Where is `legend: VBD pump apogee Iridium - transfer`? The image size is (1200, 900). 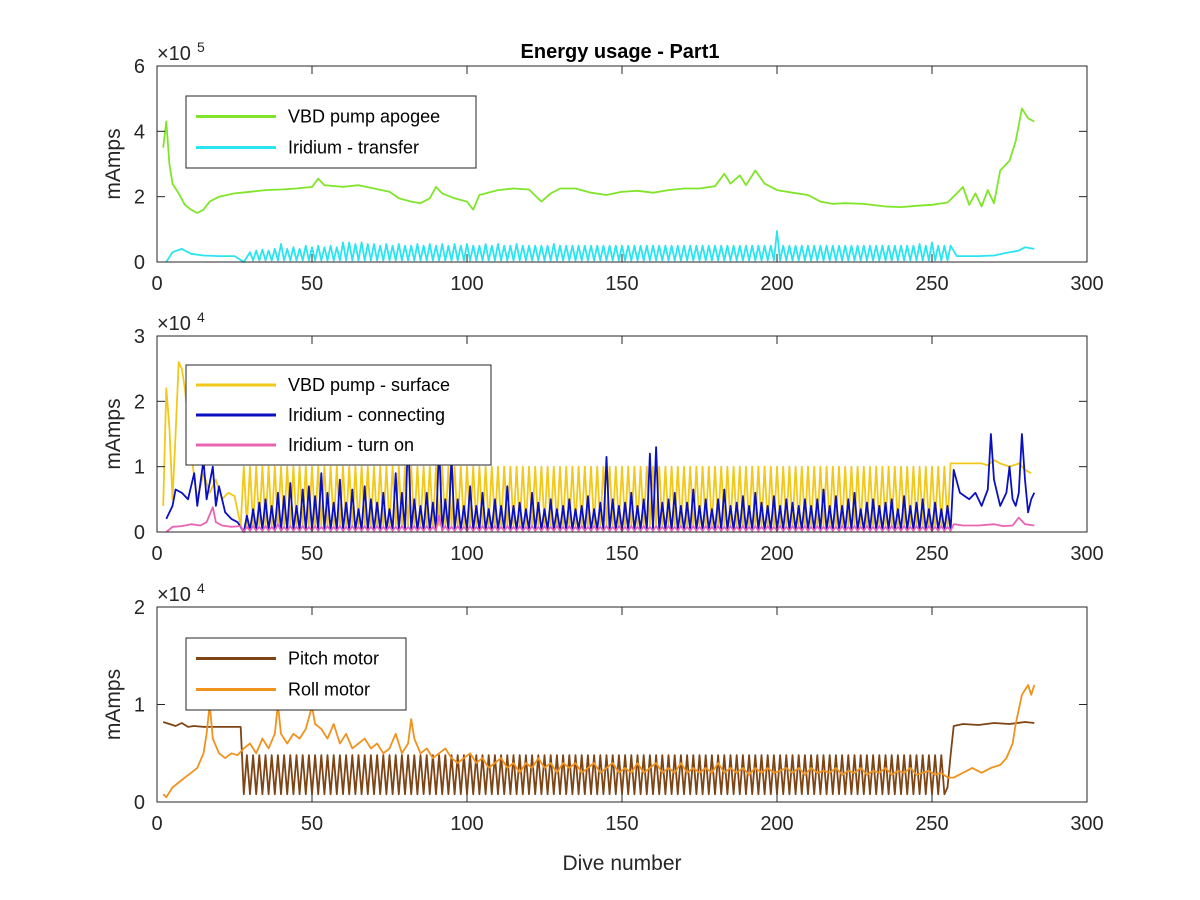
legend: VBD pump apogee Iridium - transfer is located at coordinates (331, 132).